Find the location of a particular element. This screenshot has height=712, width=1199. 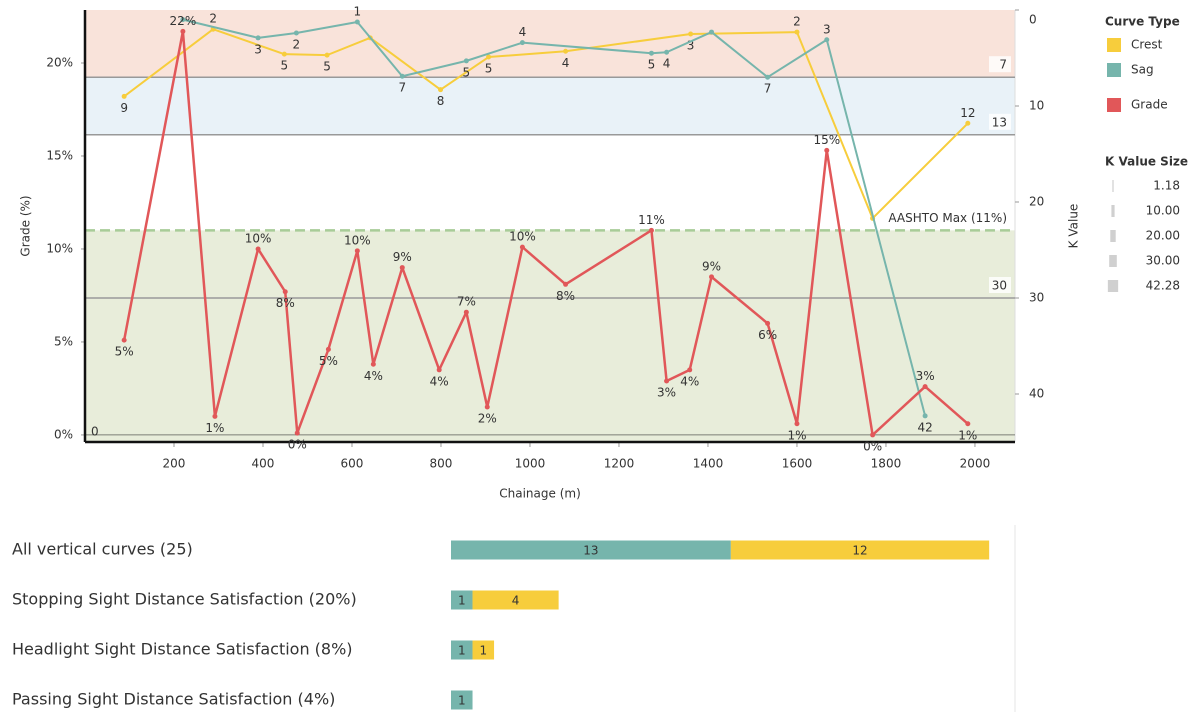

k-label: 1 is located at coordinates (358, 12).